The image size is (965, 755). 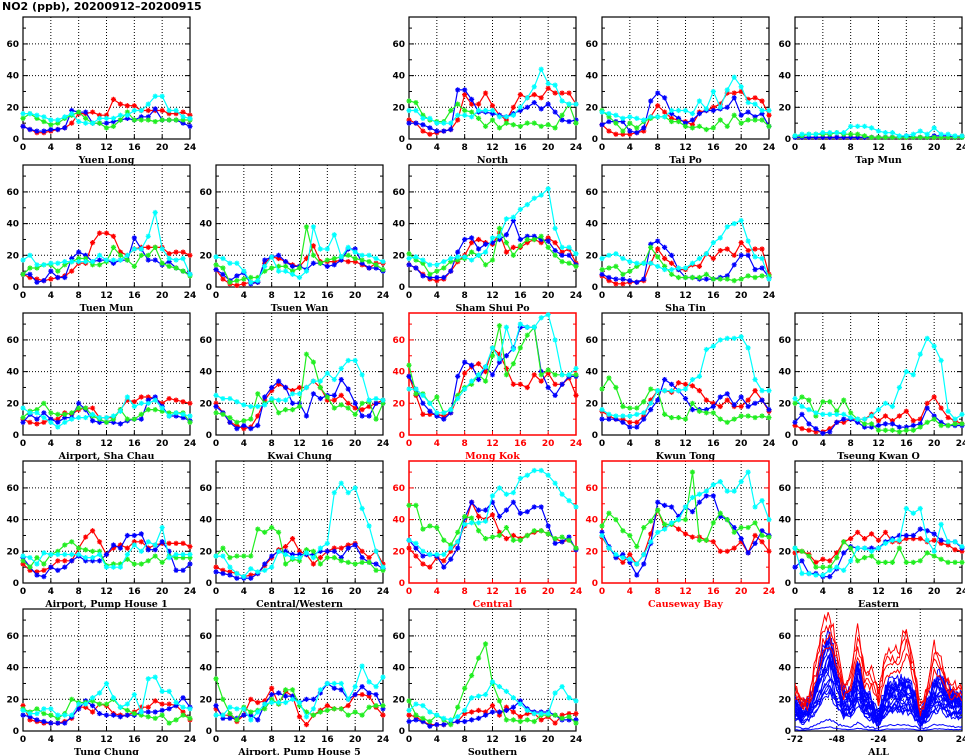 I want to click on x-tick-label: 20, so click(x=162, y=444).